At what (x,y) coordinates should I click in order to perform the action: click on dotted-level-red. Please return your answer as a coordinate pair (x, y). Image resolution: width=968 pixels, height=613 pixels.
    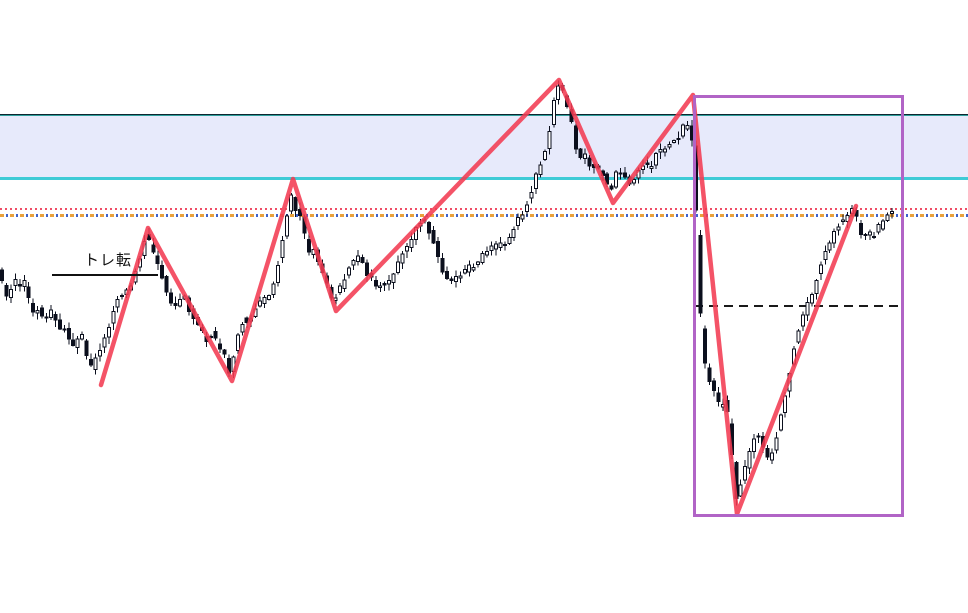
    Looking at the image, I should click on (484, 209).